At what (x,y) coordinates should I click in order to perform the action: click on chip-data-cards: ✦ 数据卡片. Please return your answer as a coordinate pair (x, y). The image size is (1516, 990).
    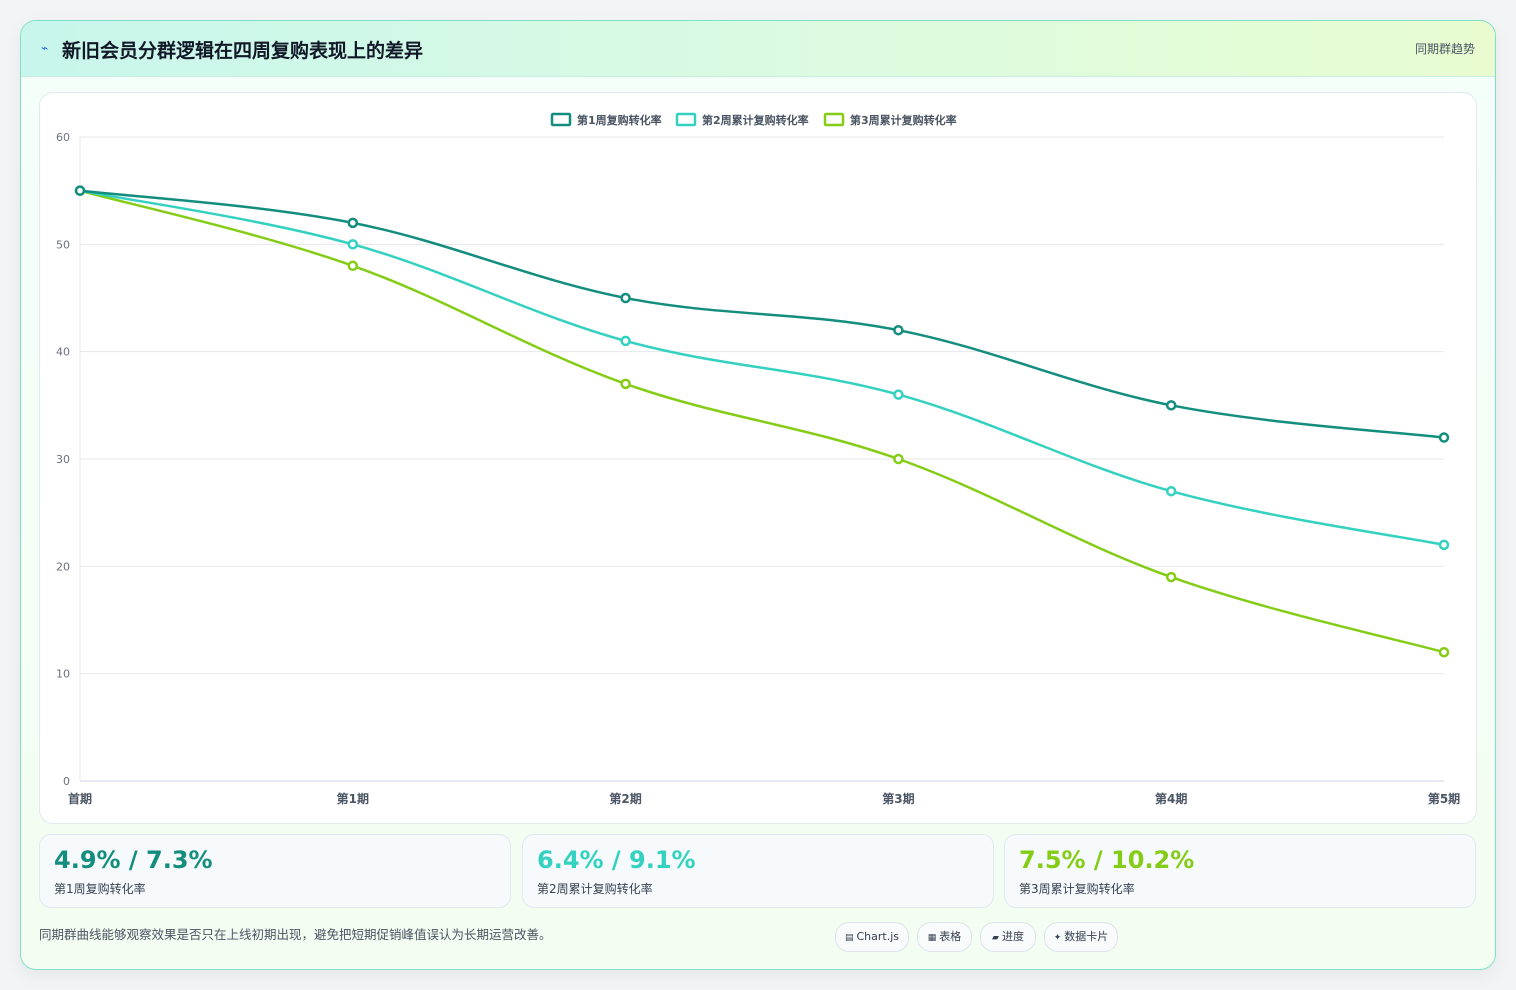
    Looking at the image, I should click on (1081, 937).